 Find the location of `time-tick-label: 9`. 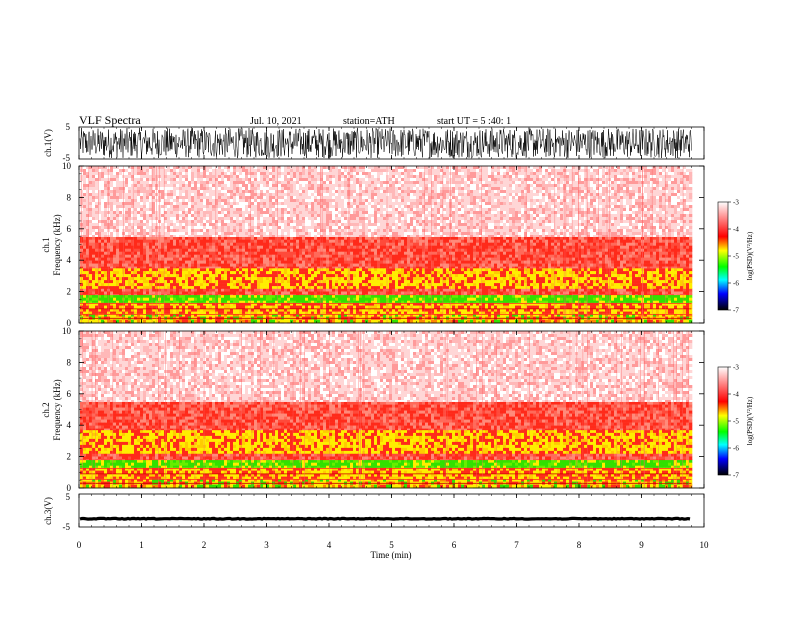

time-tick-label: 9 is located at coordinates (641, 545).